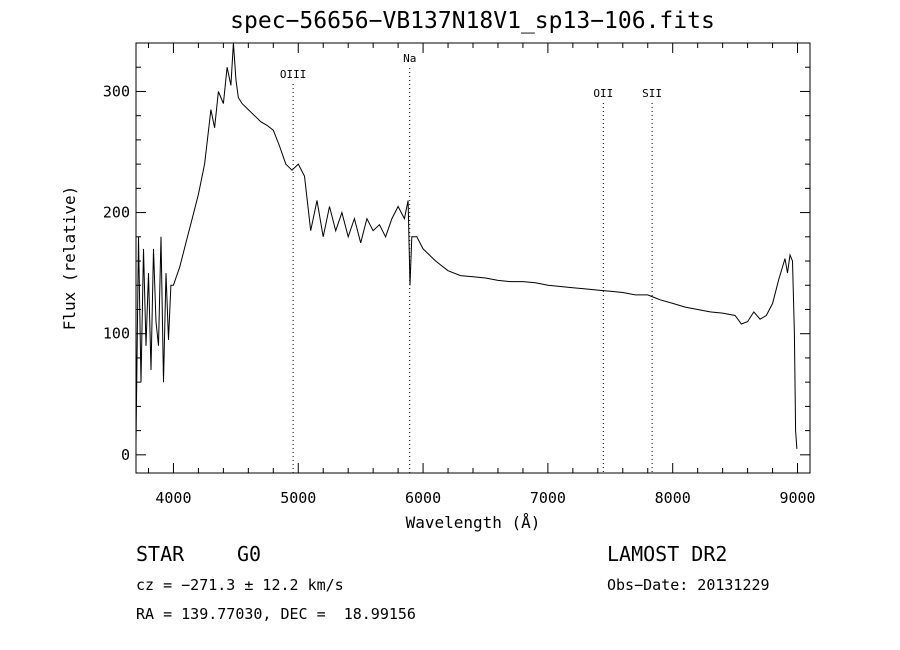  Describe the element at coordinates (160, 554) in the screenshot. I see `object-class: STAR` at that location.